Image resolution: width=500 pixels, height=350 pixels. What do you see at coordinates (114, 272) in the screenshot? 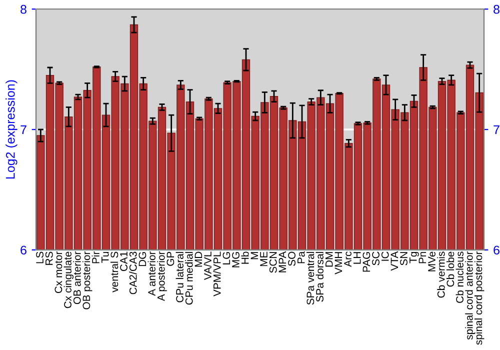
I see `x-tick-label: ventral S` at bounding box center [114, 272].